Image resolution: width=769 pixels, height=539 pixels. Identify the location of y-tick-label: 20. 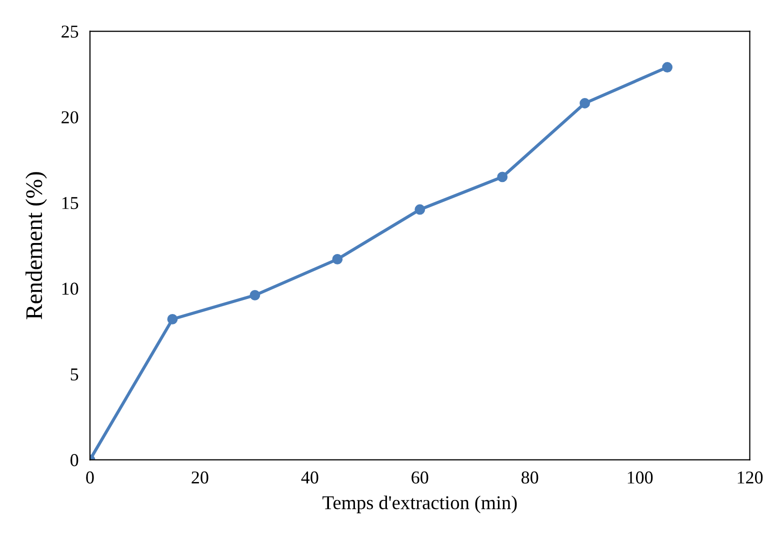
(70, 117).